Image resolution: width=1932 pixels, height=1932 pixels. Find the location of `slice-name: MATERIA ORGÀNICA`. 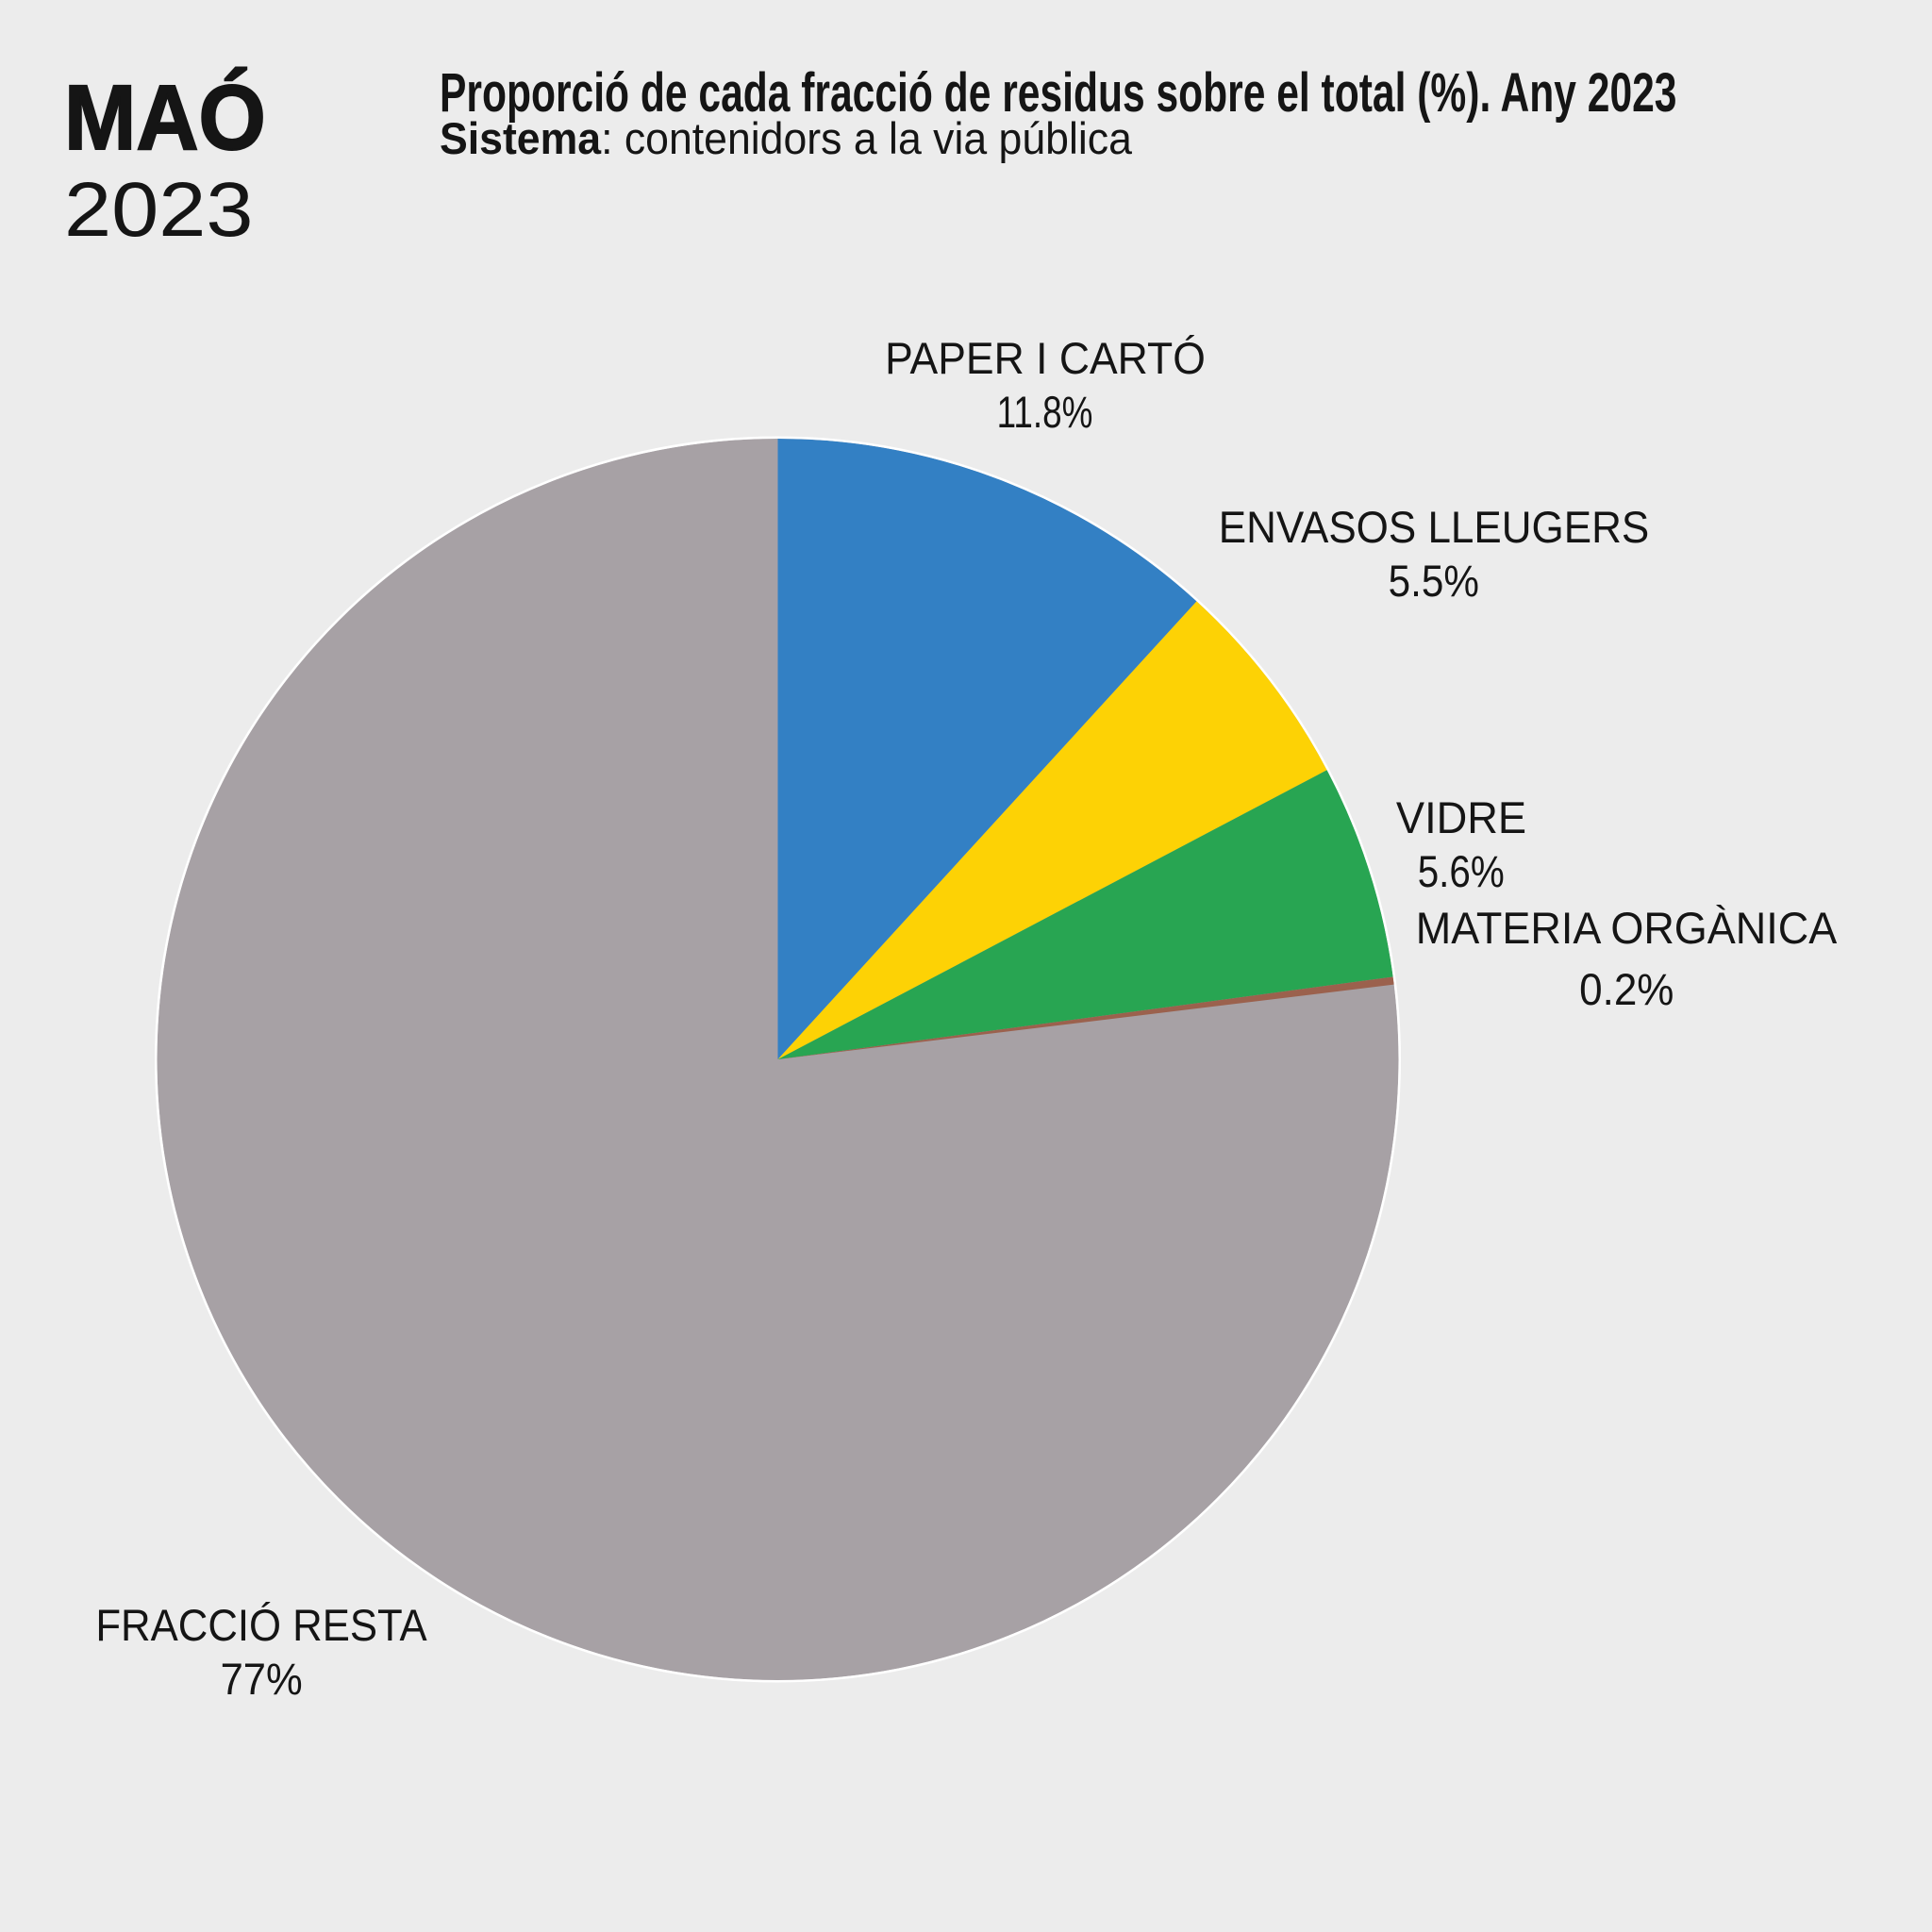

slice-name: MATERIA ORGÀNICA is located at coordinates (1626, 928).